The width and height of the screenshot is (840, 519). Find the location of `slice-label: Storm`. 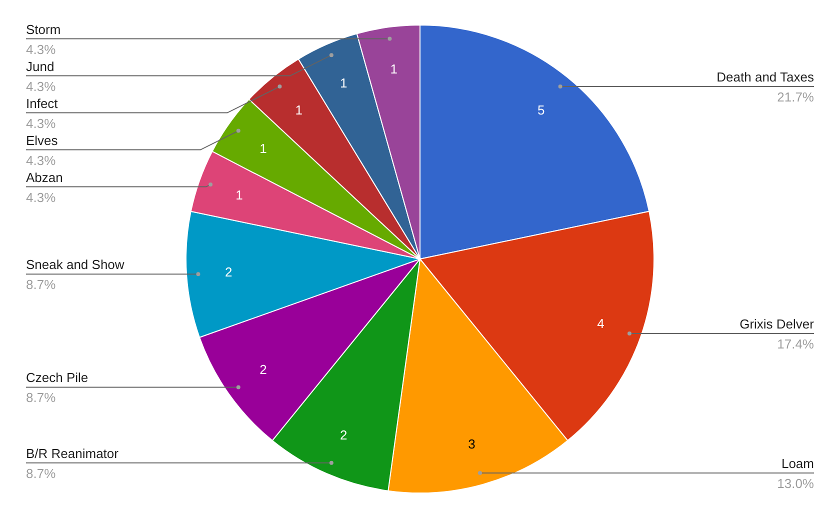

slice-label: Storm is located at coordinates (43, 29).